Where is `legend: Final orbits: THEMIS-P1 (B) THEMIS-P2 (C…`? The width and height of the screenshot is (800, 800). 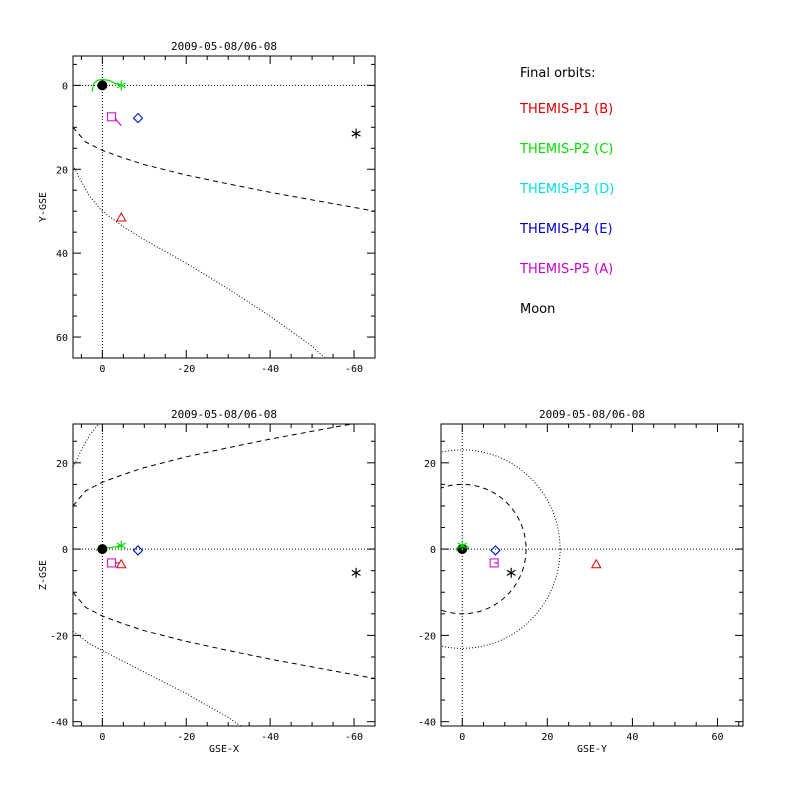
legend: Final orbits: THEMIS-P1 (B) THEMIS-P2 (C… is located at coordinates (567, 204).